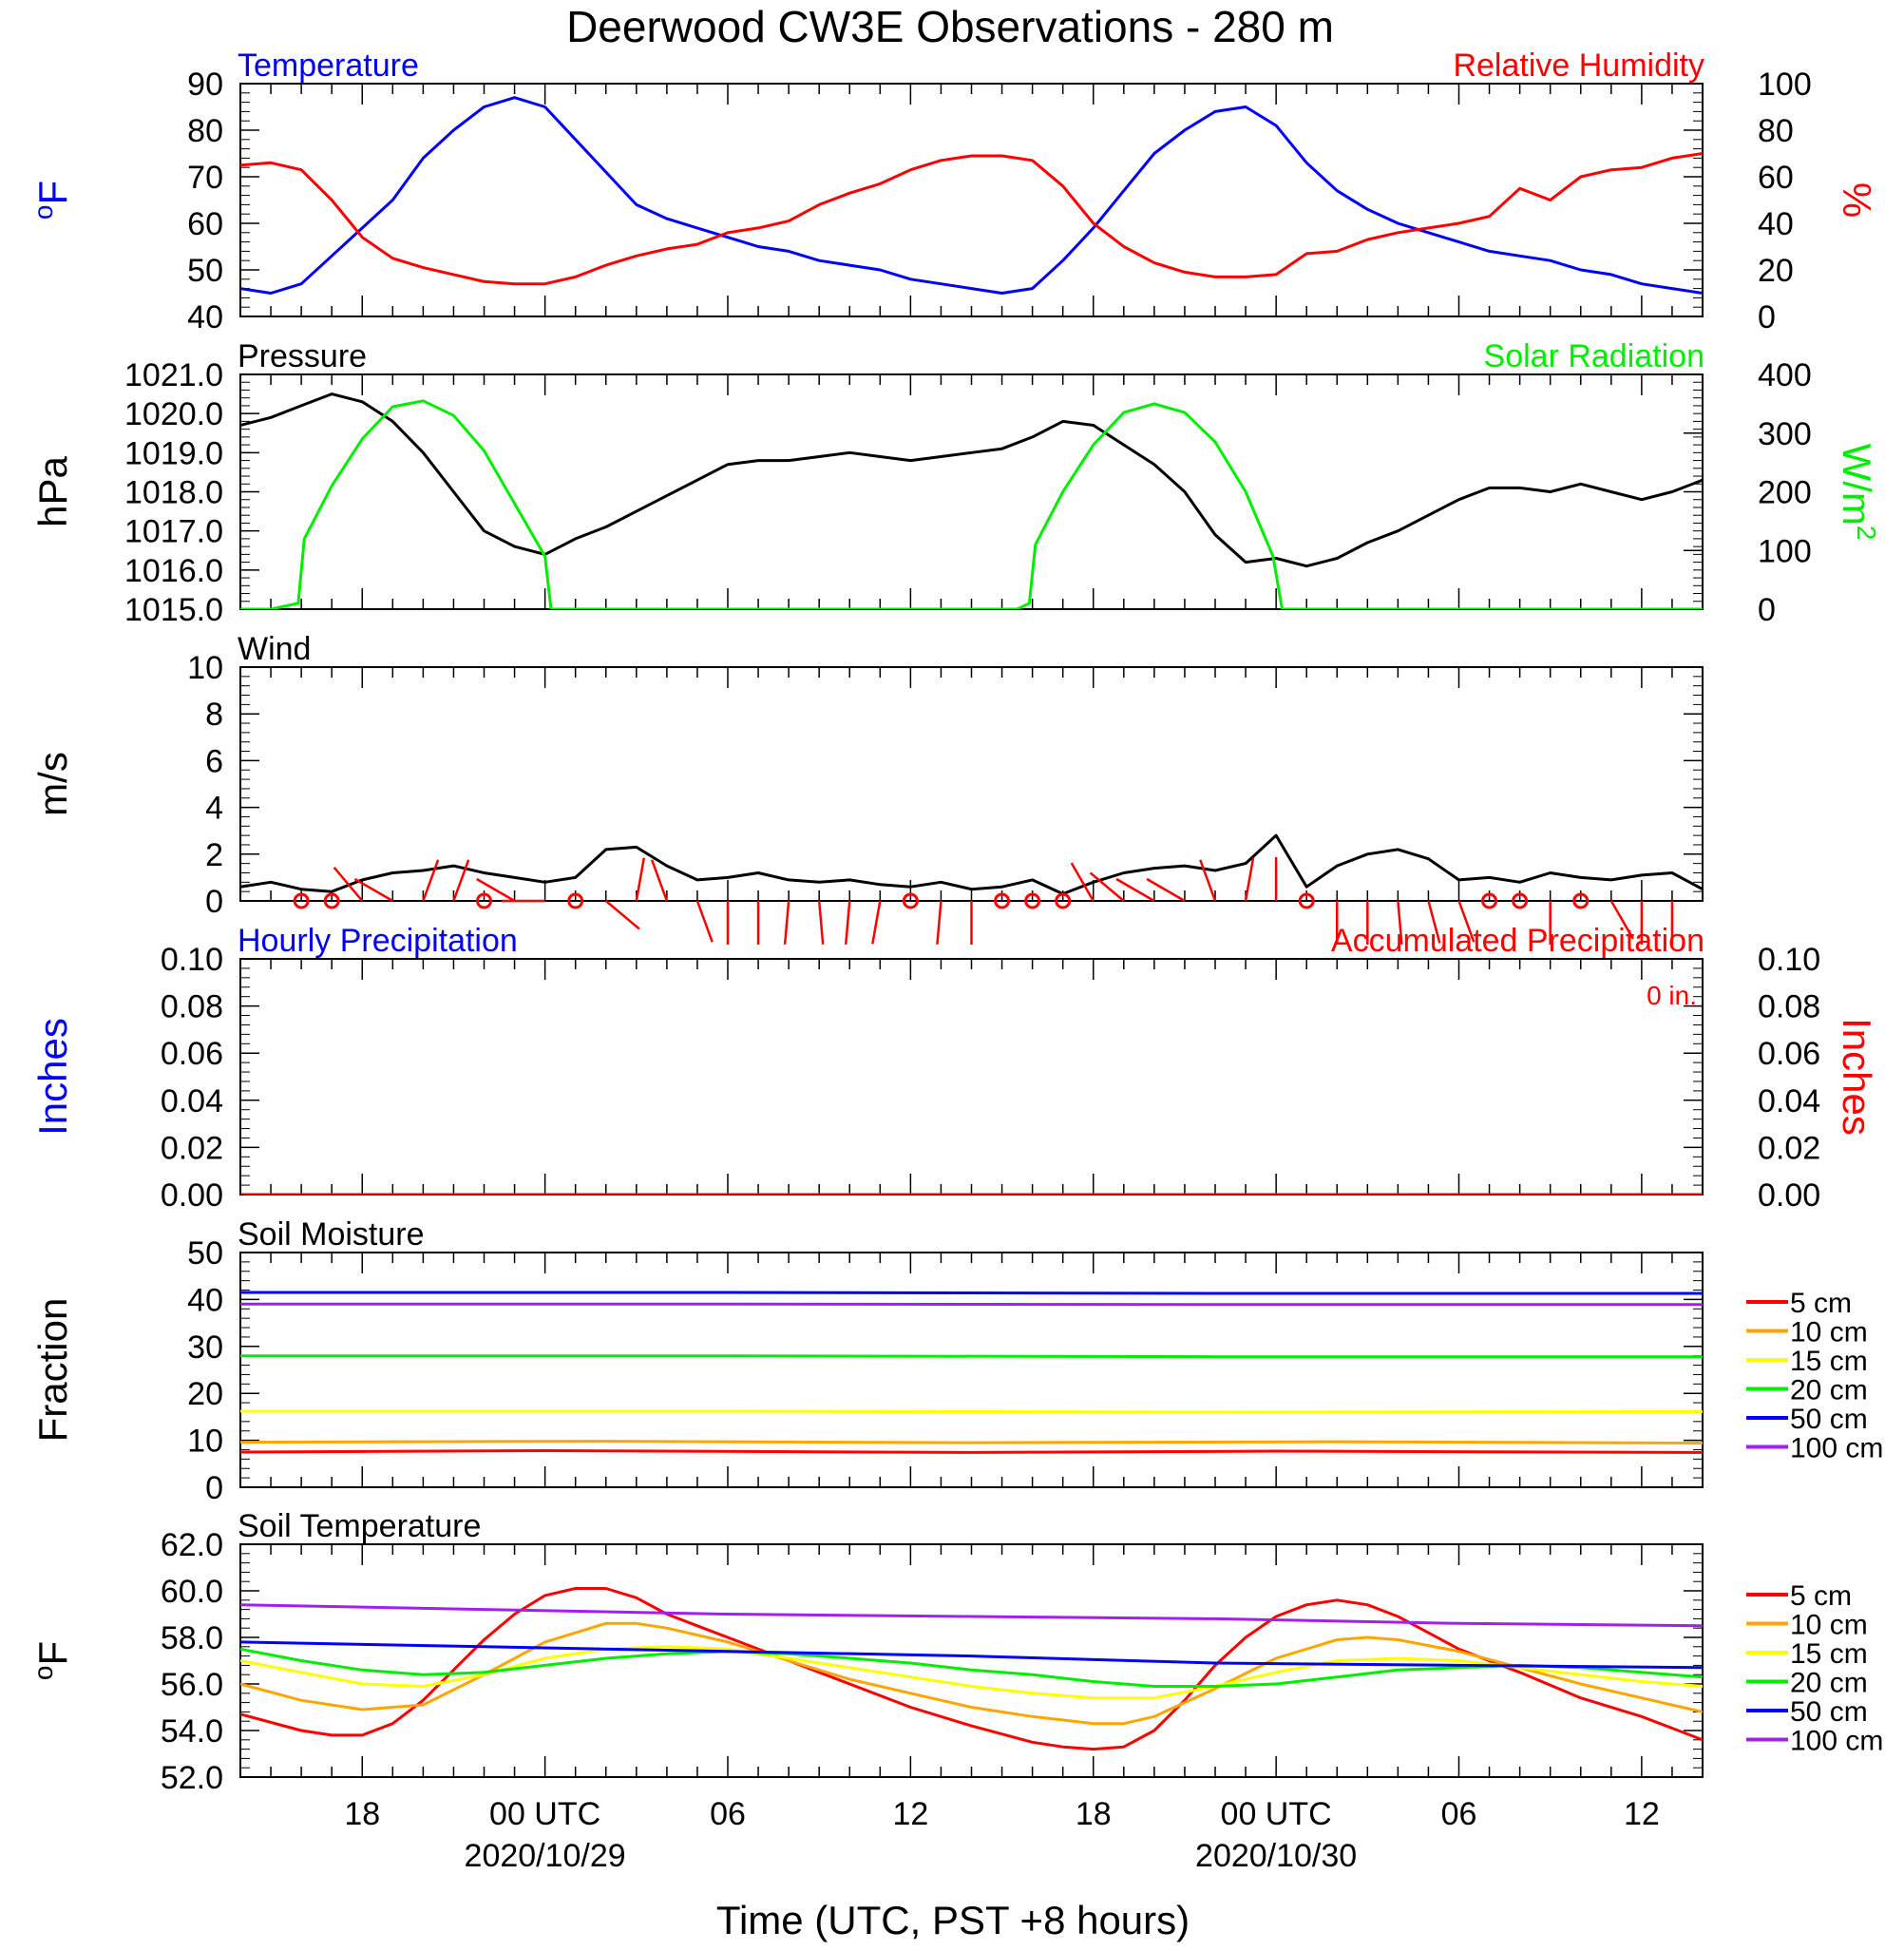 This screenshot has width=1904, height=1951. Describe the element at coordinates (1672, 996) in the screenshot. I see `accumulation-annotation: 0 in.` at that location.